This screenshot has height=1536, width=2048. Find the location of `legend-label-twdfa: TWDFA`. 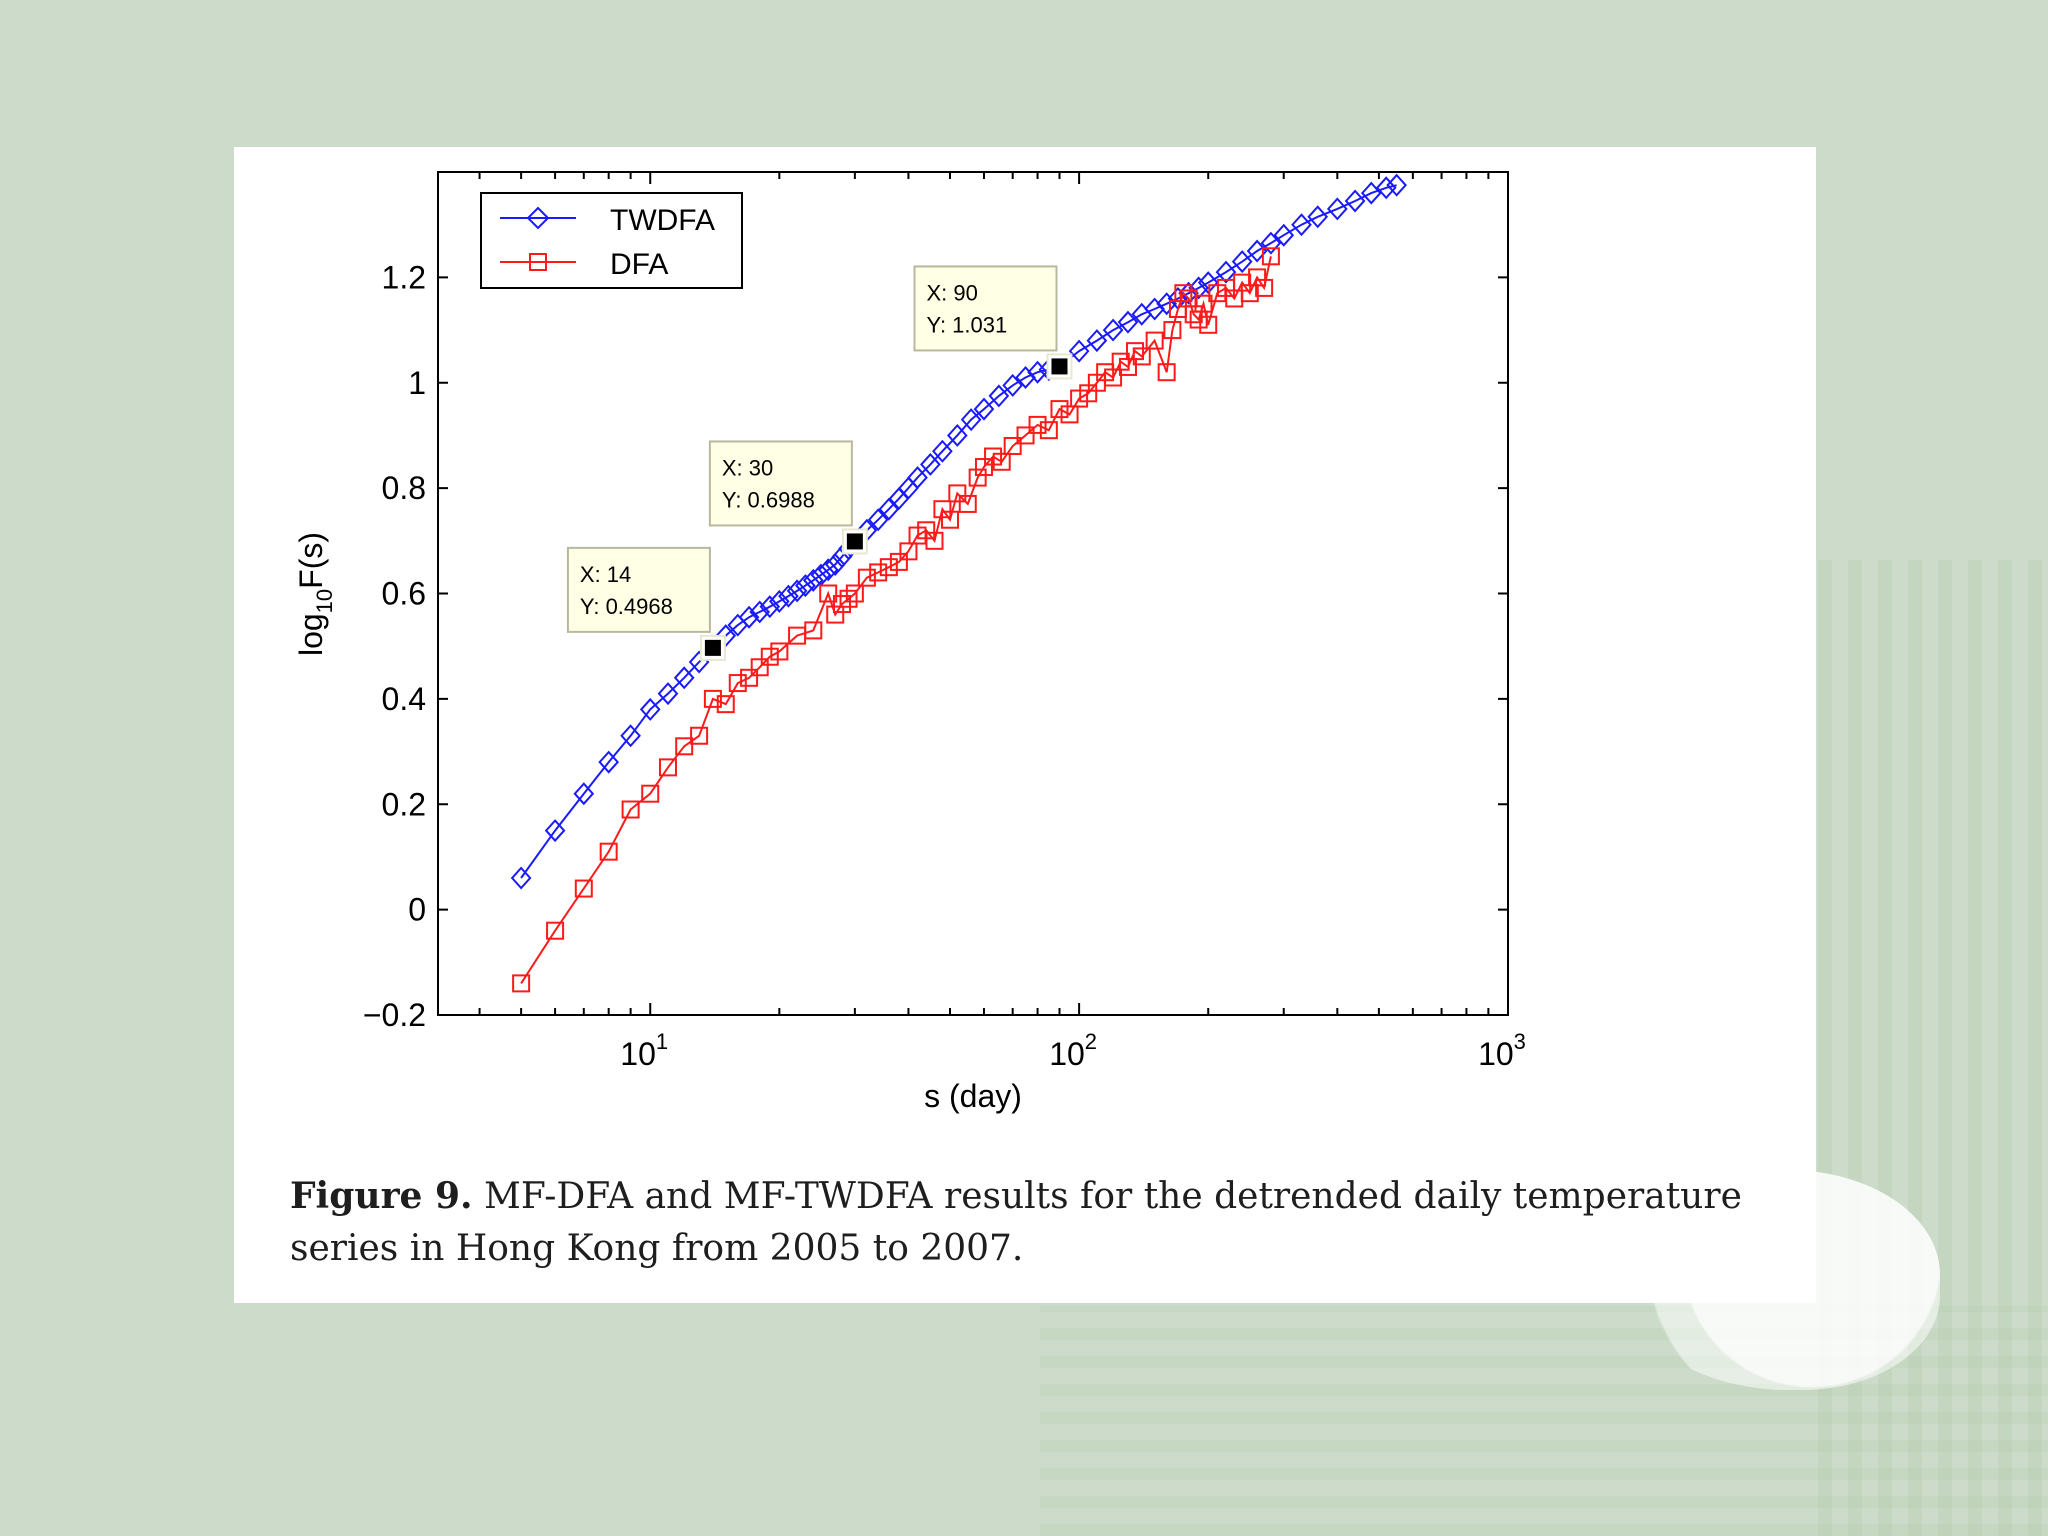

legend-label-twdfa: TWDFA is located at coordinates (662, 220).